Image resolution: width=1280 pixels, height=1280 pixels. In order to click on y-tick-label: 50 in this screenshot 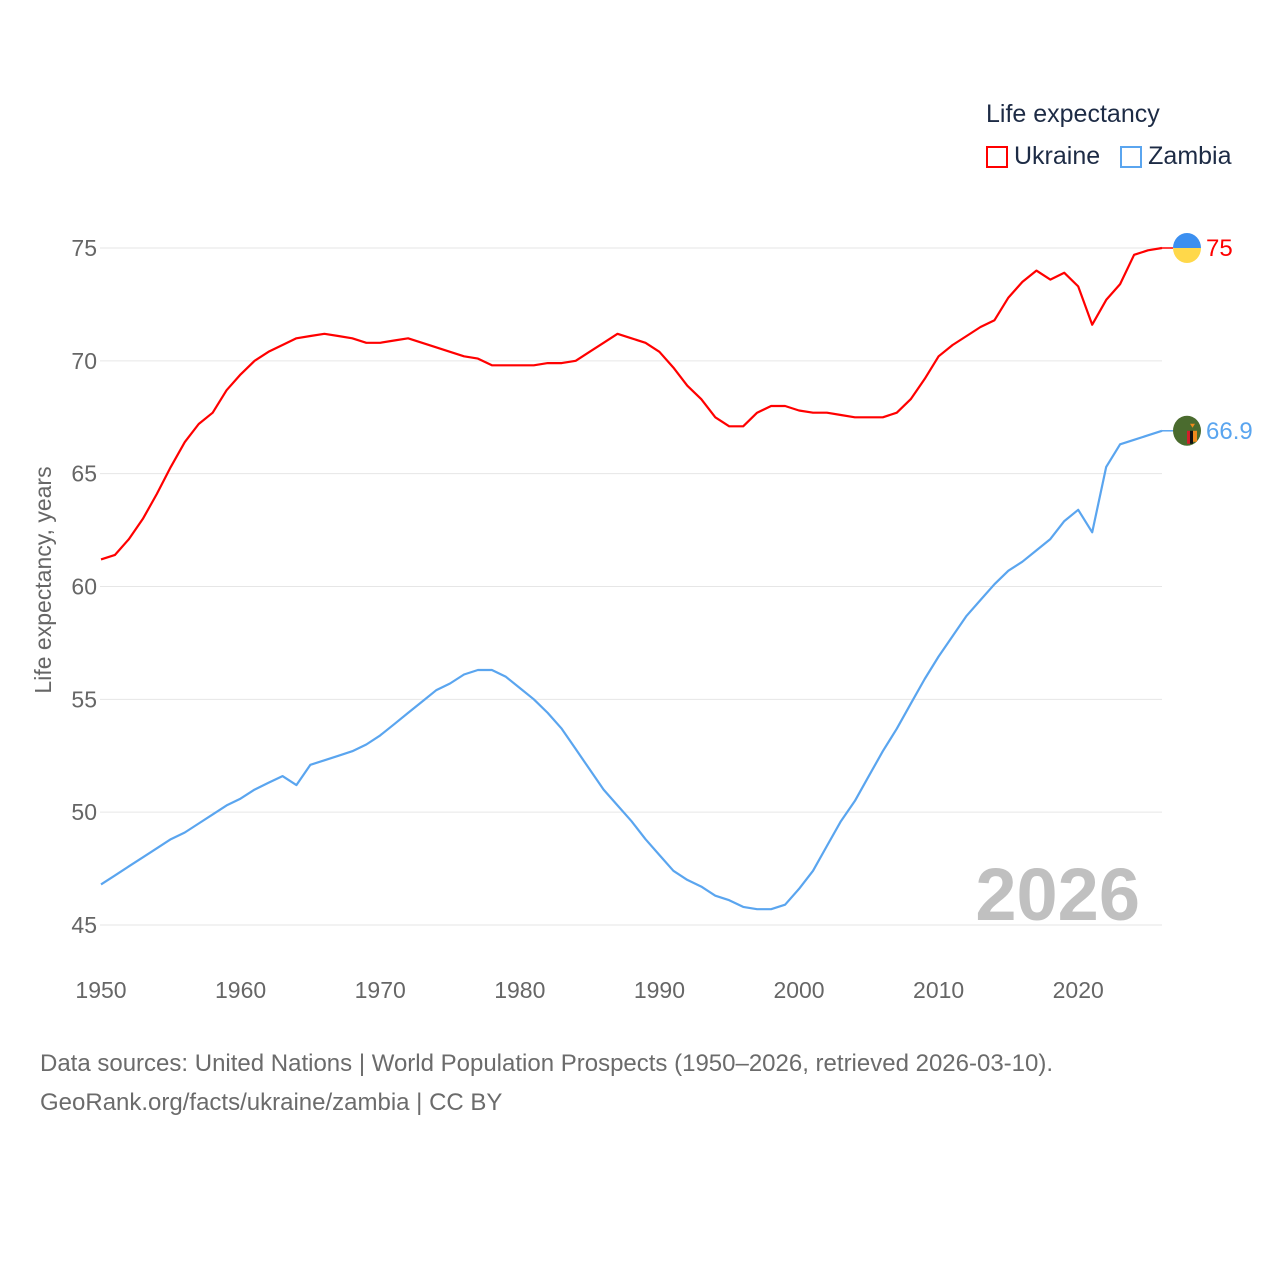, I will do `click(84, 812)`.